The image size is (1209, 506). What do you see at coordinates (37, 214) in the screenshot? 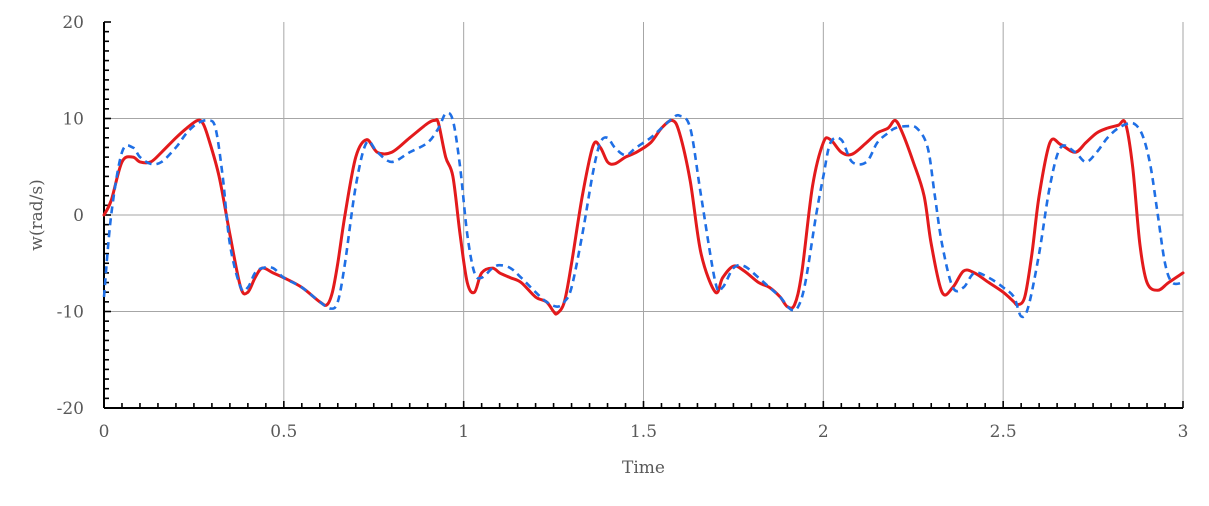
I see `y-axis-title: w(rad/s)` at bounding box center [37, 214].